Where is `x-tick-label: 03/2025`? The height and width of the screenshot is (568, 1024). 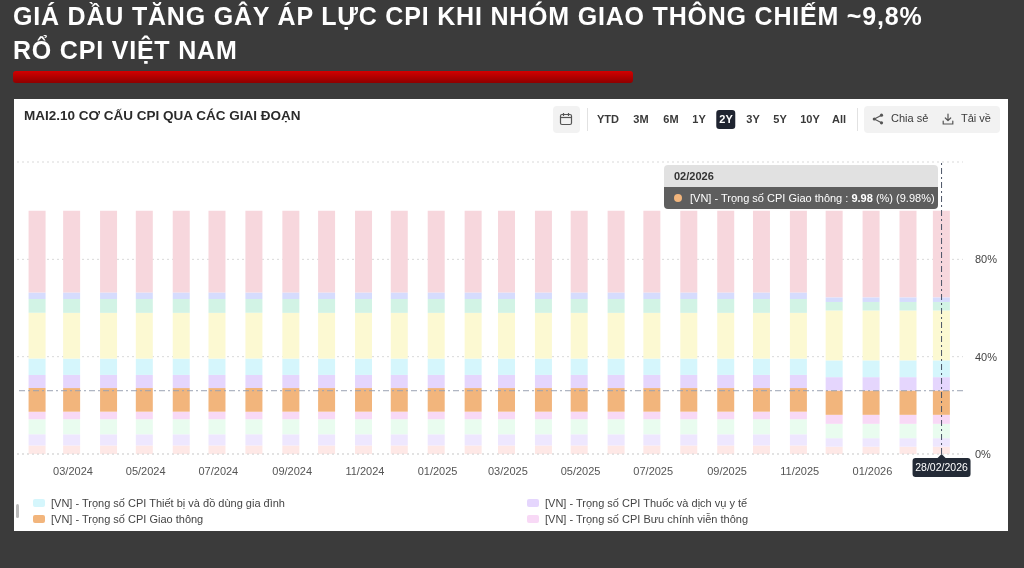
x-tick-label: 03/2025 is located at coordinates (507, 470).